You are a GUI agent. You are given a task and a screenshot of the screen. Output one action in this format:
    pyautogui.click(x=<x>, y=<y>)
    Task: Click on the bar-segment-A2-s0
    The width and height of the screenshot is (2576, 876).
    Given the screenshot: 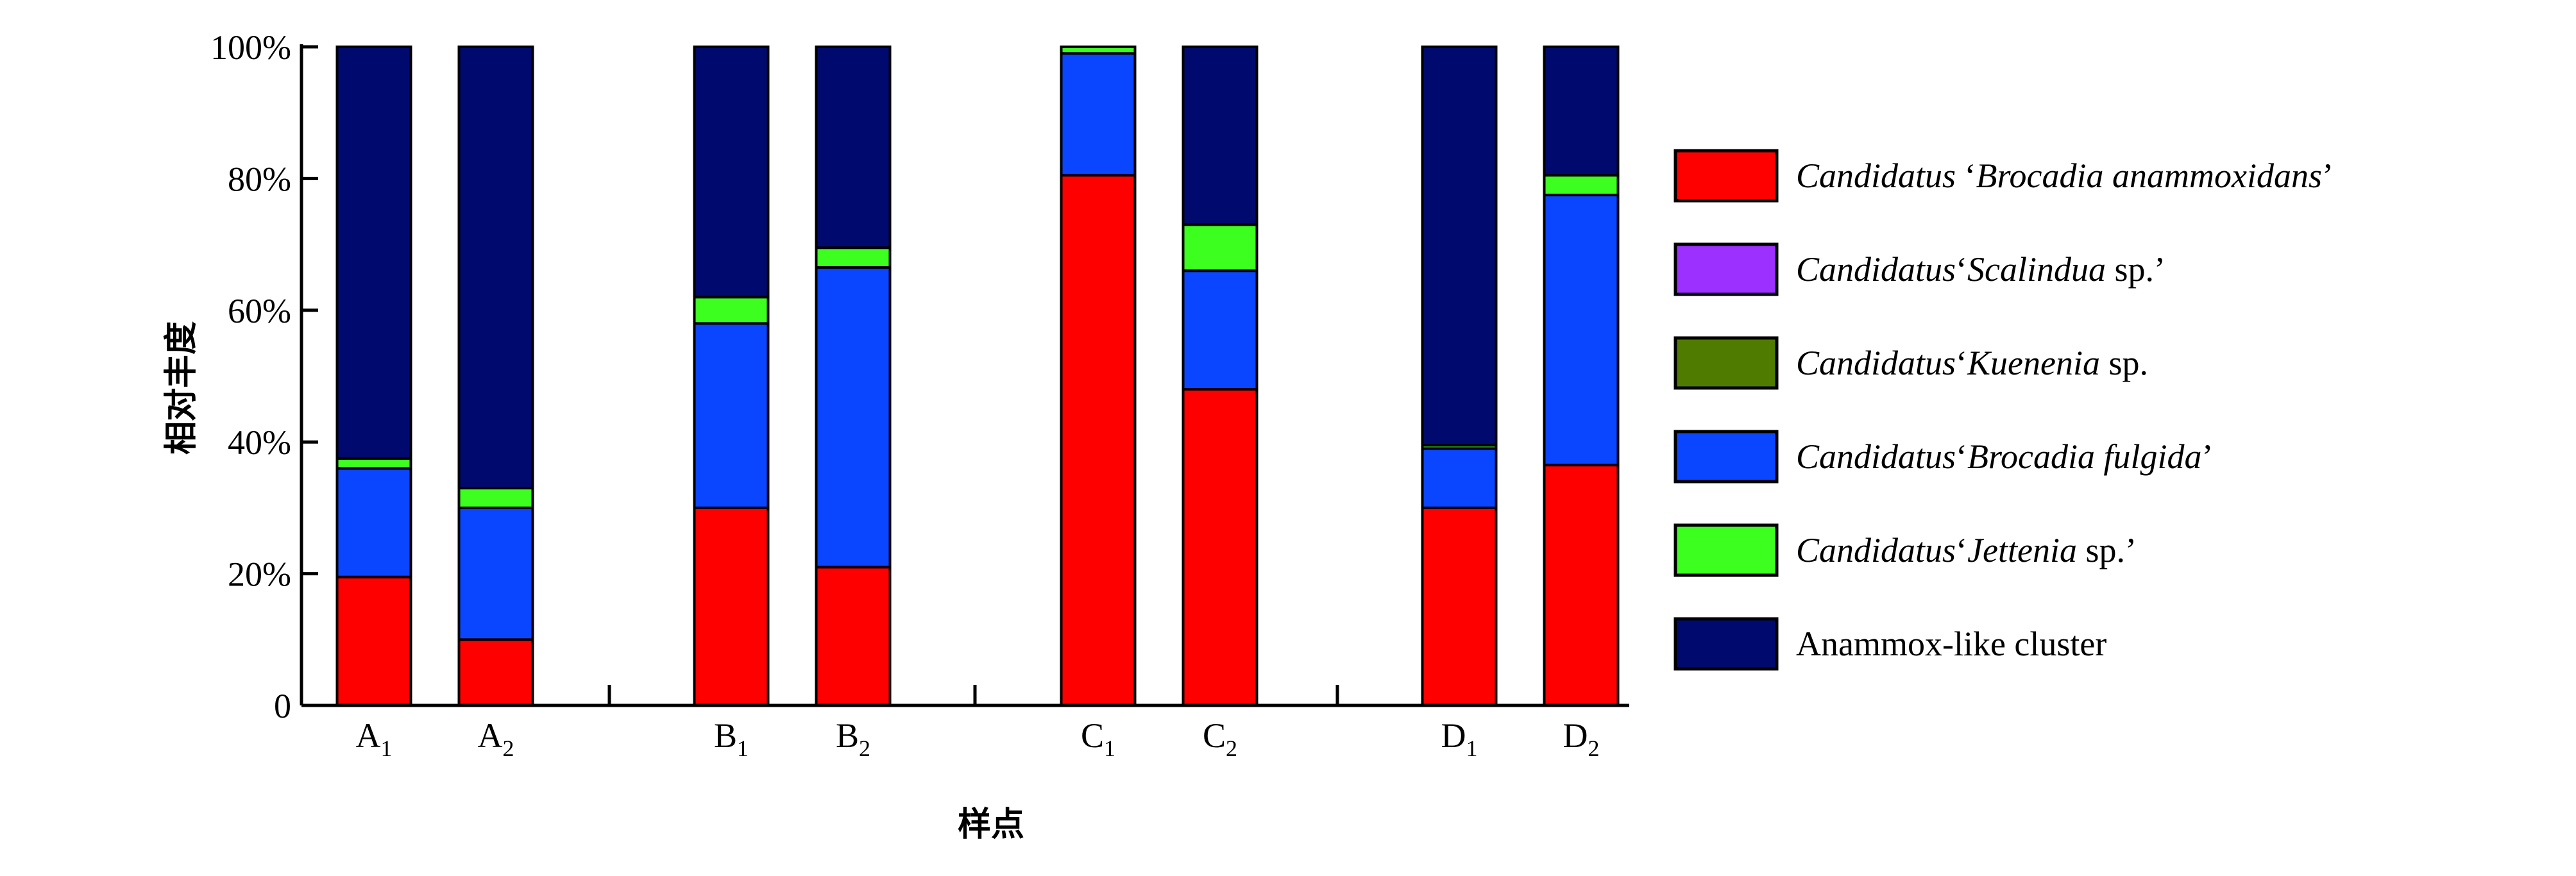 What is the action you would take?
    pyautogui.click(x=495, y=672)
    